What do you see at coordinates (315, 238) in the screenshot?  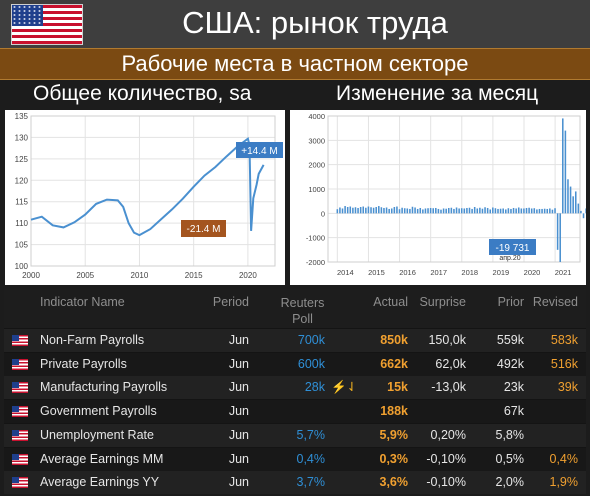 I see `y-tick-label: -1000` at bounding box center [315, 238].